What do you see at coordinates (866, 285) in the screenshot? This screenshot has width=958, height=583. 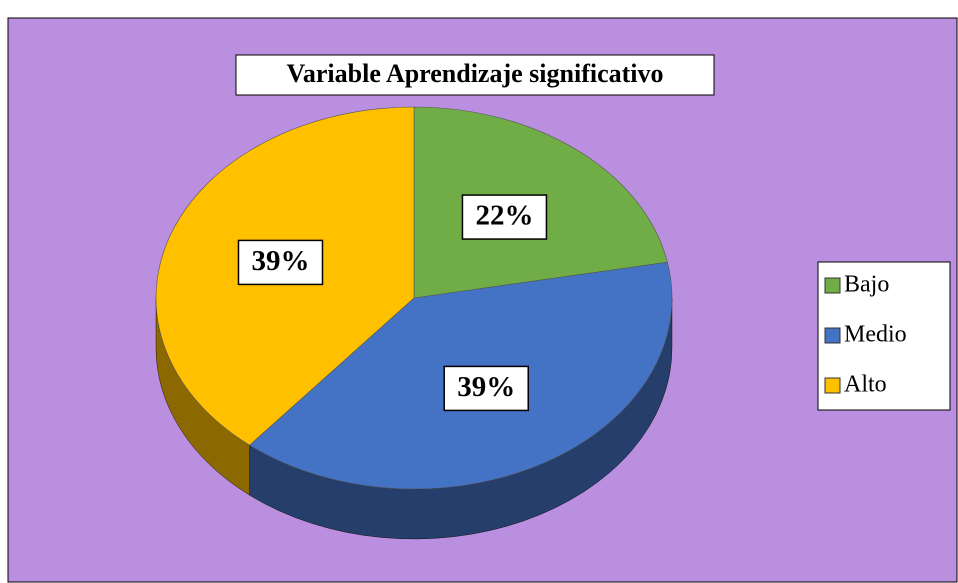 I see `legend-label: Bajo` at bounding box center [866, 285].